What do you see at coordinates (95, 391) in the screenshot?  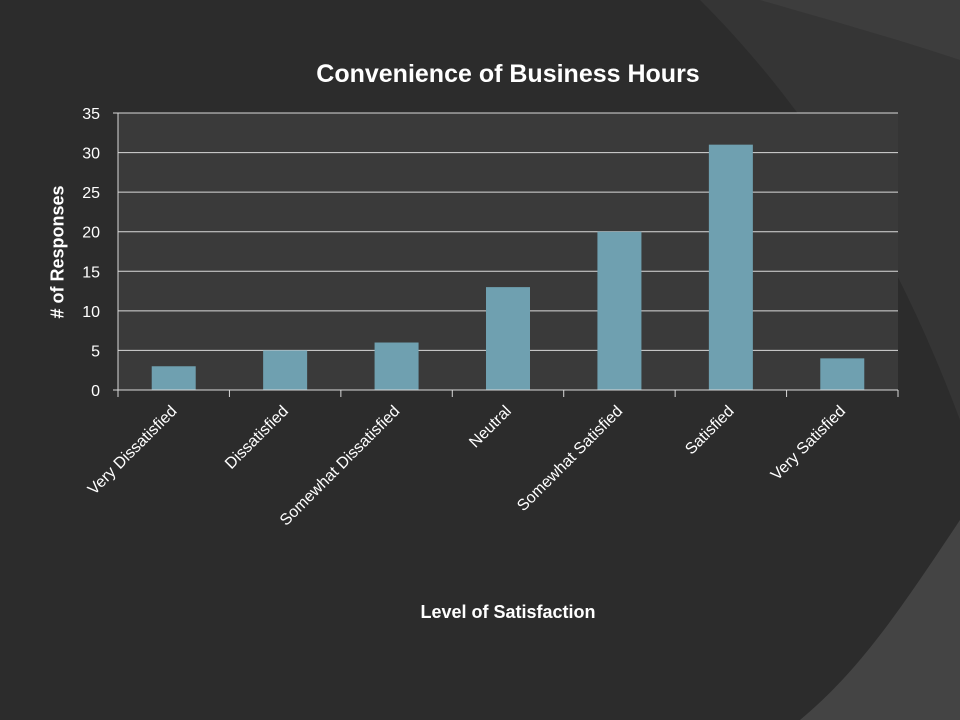 I see `y-tick-label: 0` at bounding box center [95, 391].